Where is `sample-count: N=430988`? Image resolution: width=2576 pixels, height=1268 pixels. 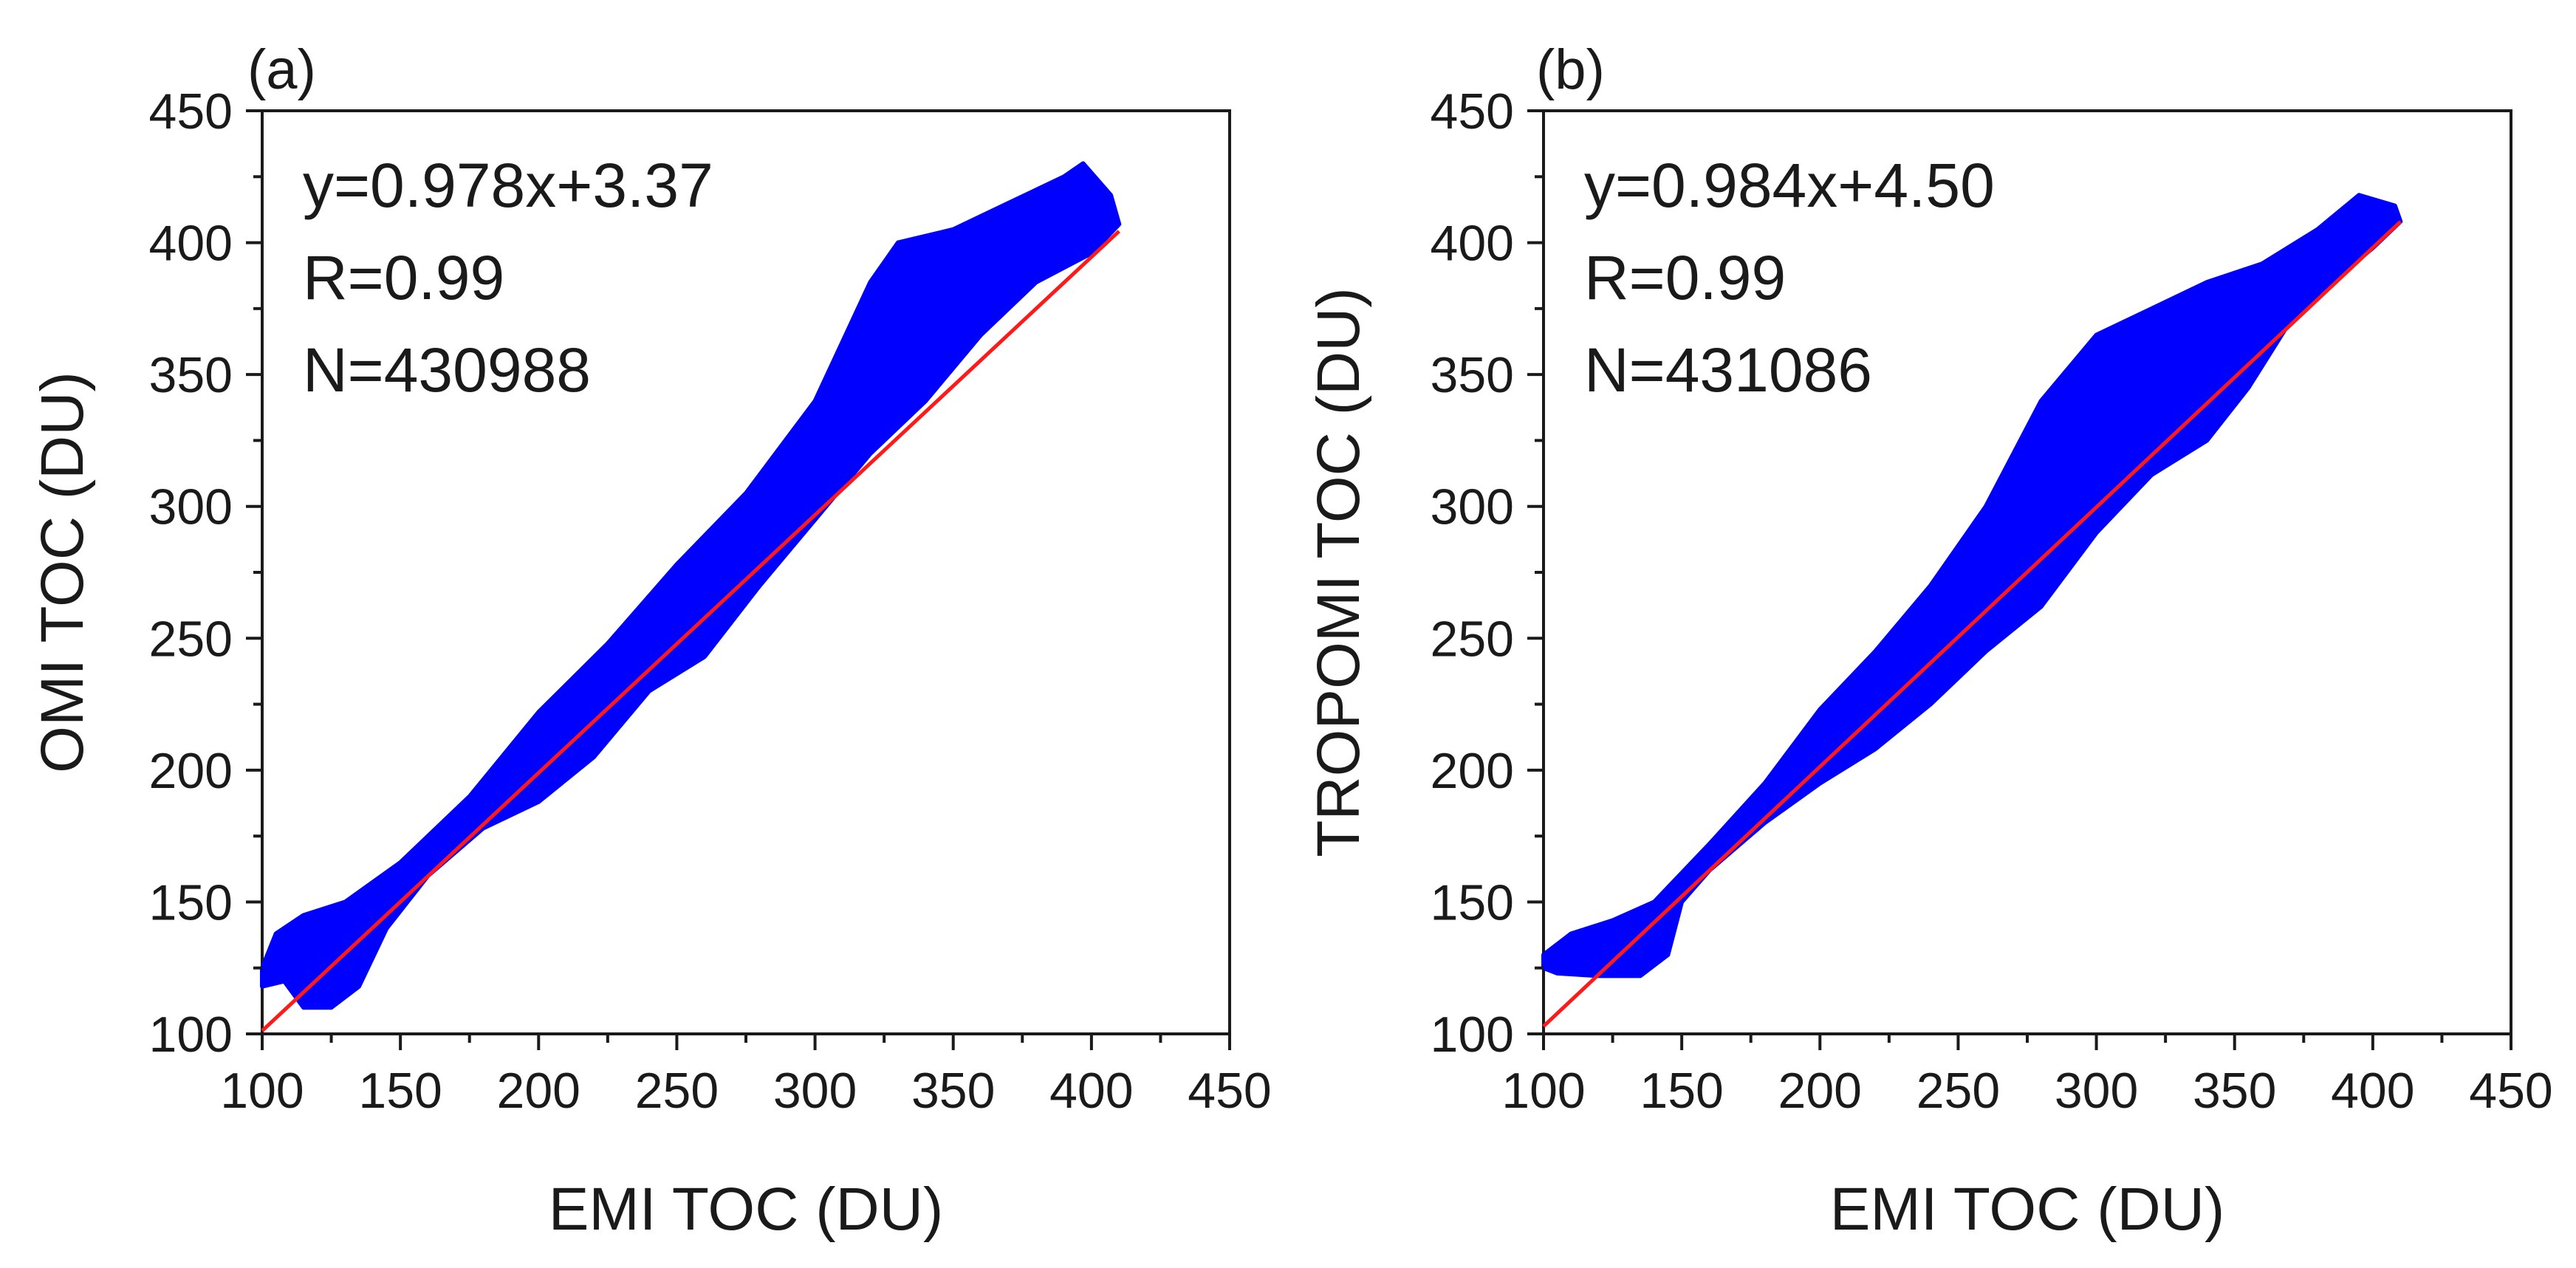 sample-count: N=430988 is located at coordinates (447, 370).